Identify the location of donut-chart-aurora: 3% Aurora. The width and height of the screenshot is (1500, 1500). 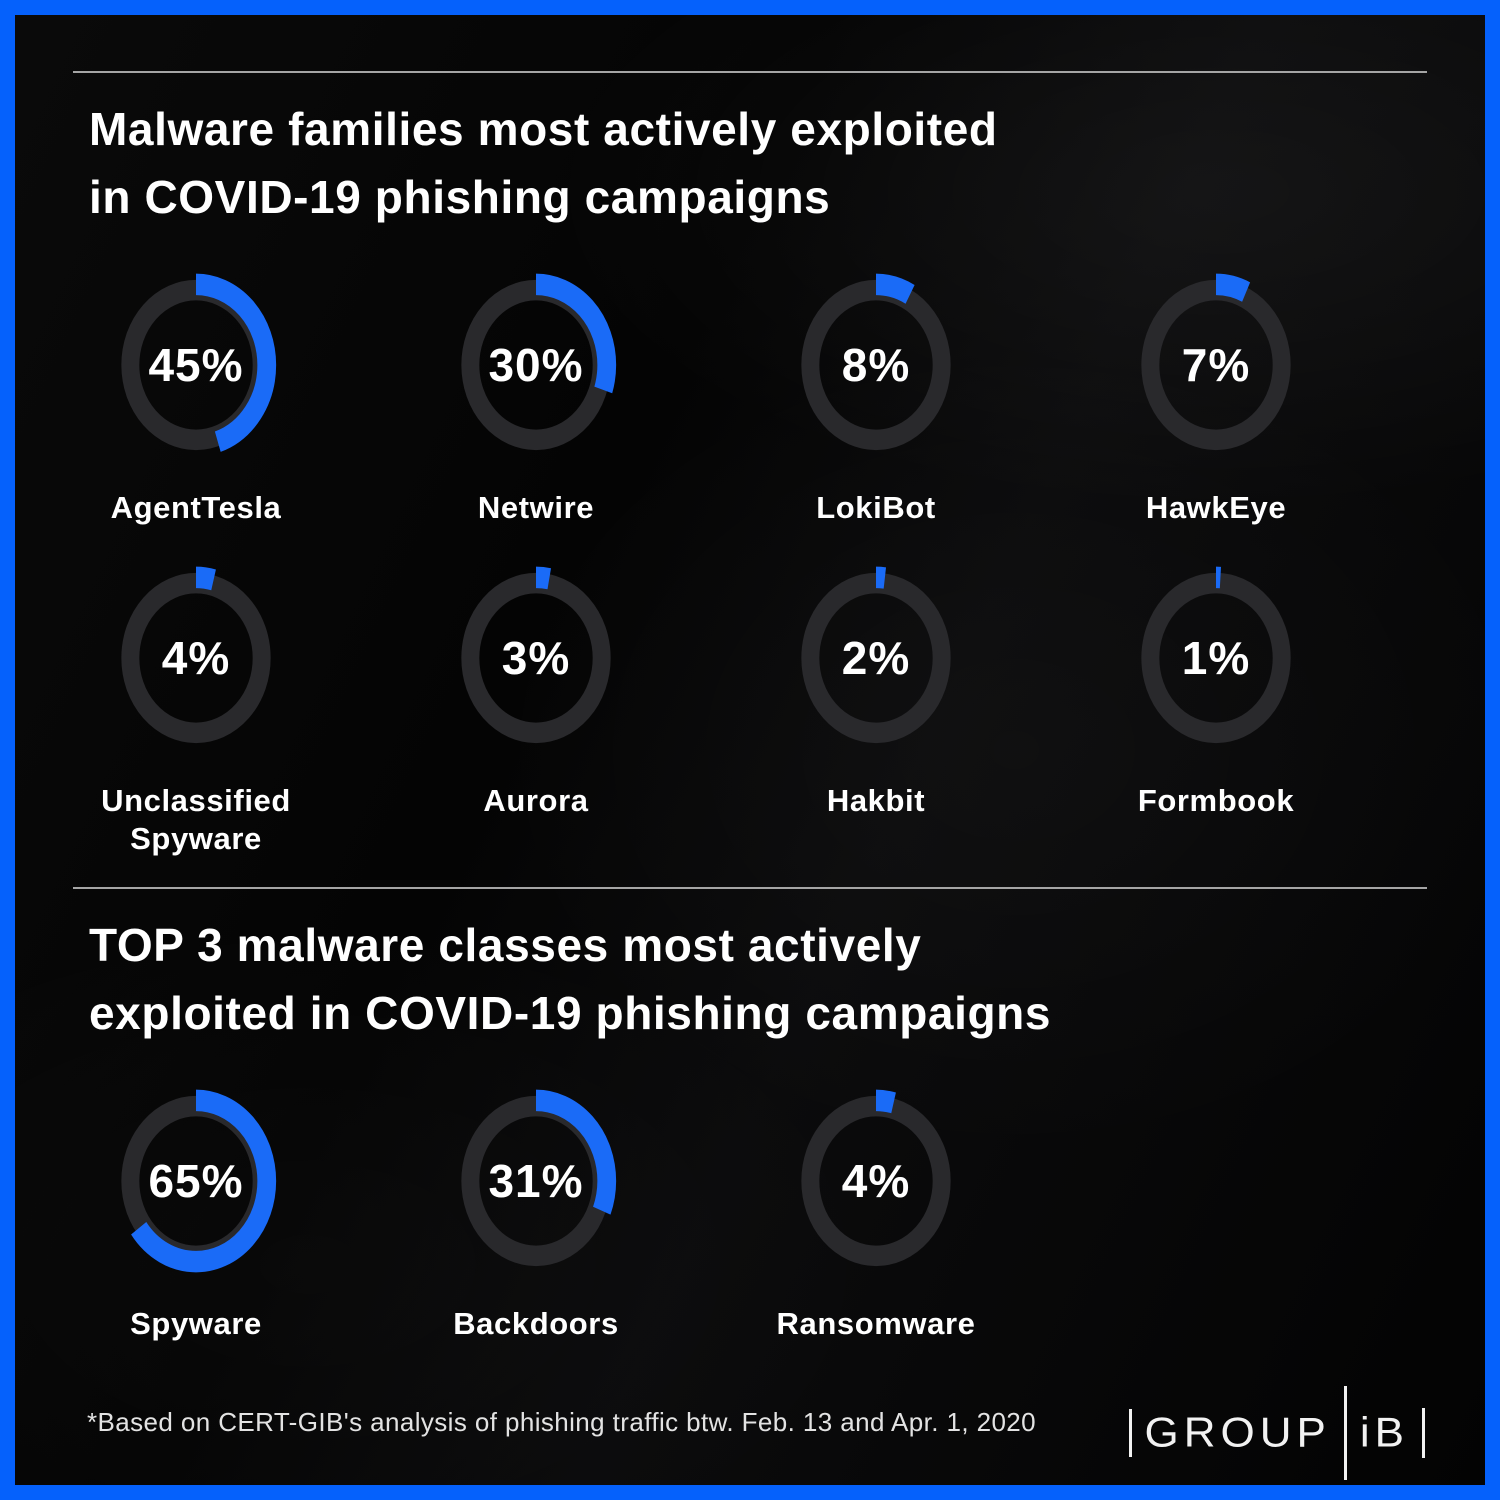
(536, 708).